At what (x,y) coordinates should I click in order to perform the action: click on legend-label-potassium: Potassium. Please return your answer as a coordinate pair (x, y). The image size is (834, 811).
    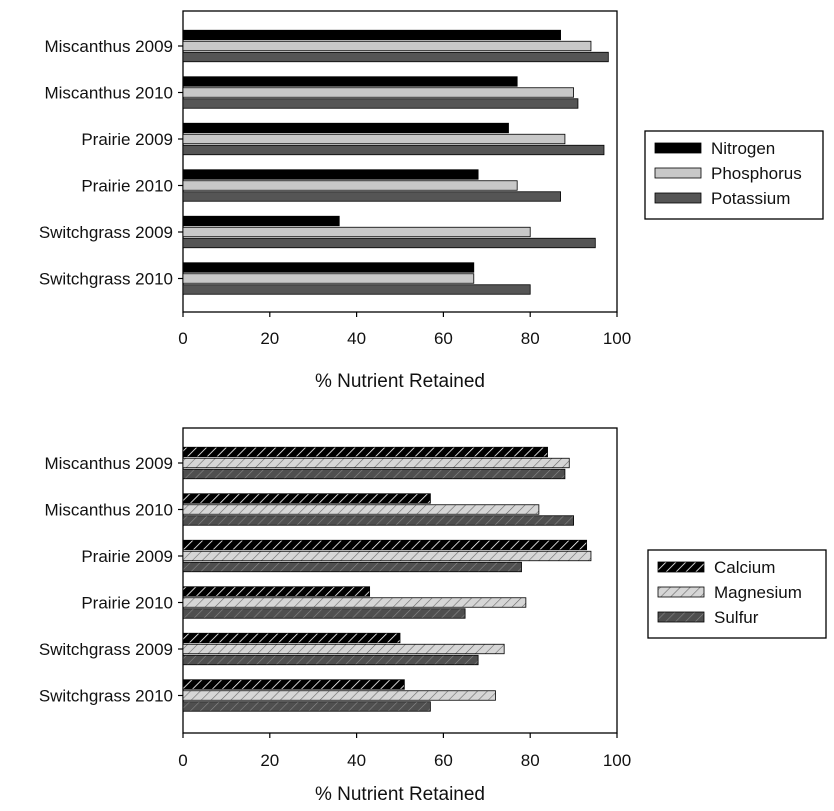
    Looking at the image, I should click on (750, 198).